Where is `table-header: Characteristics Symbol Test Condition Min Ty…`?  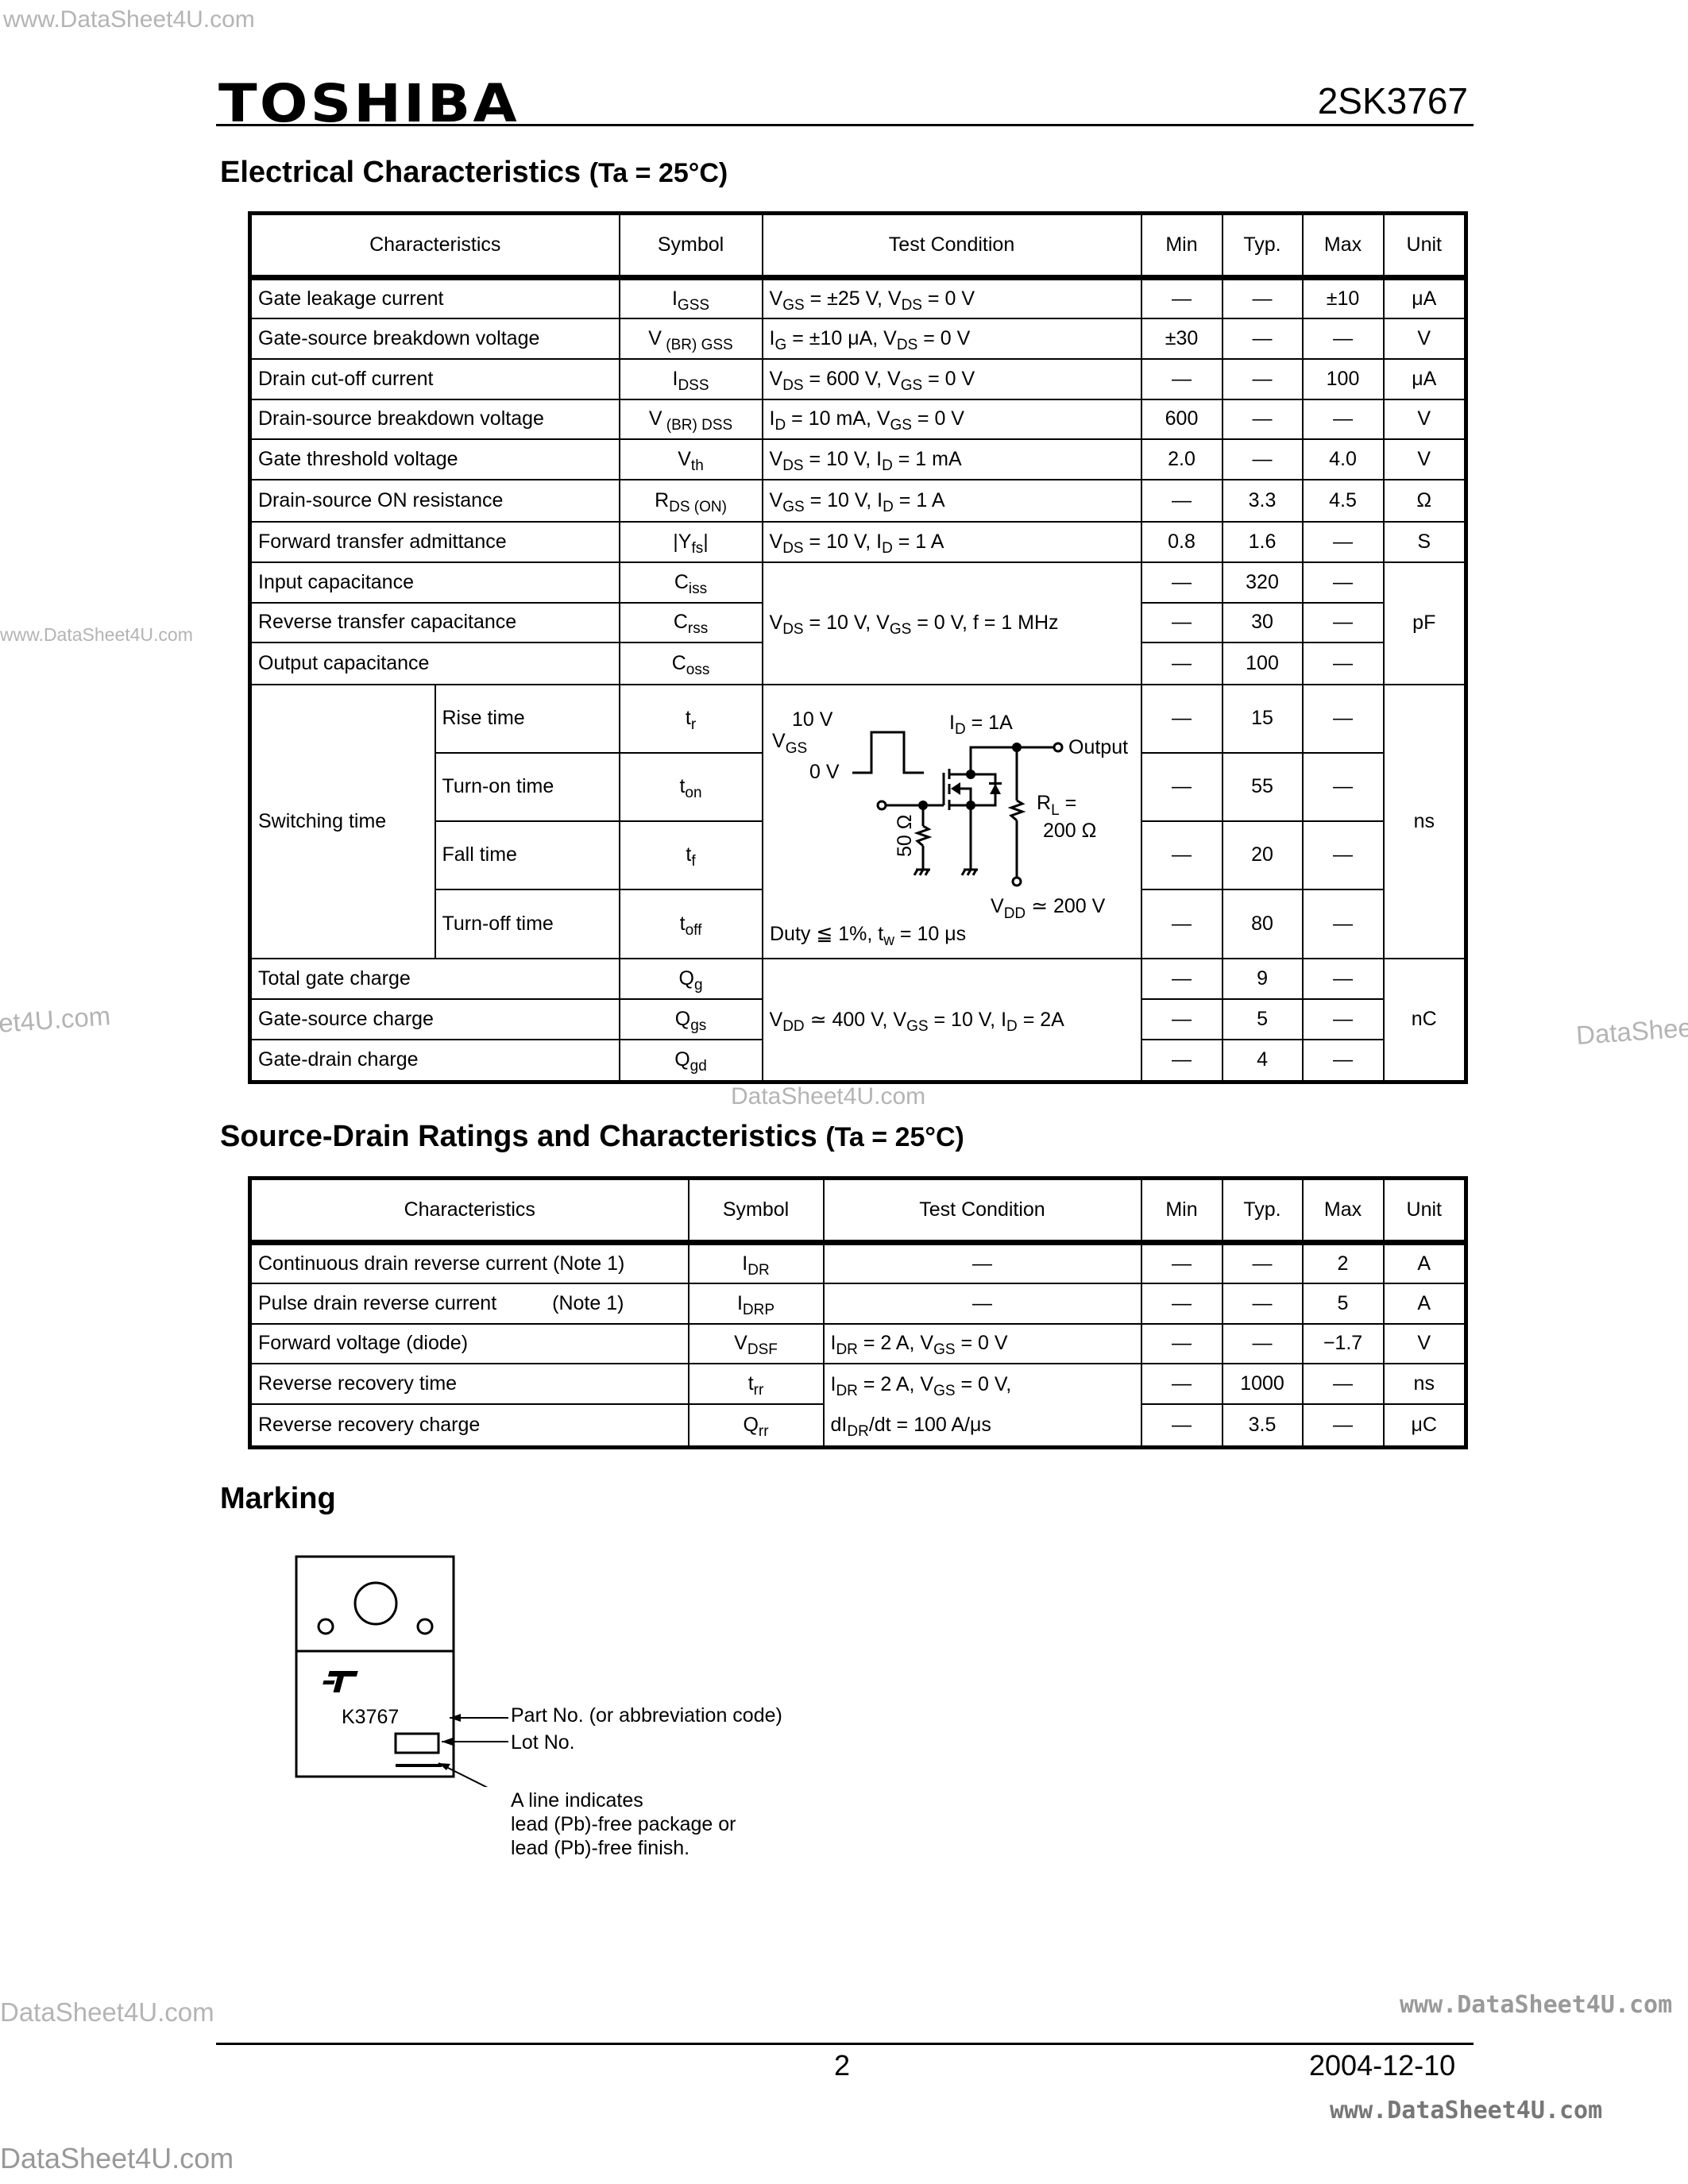 table-header: Characteristics Symbol Test Condition Min Ty… is located at coordinates (858, 246).